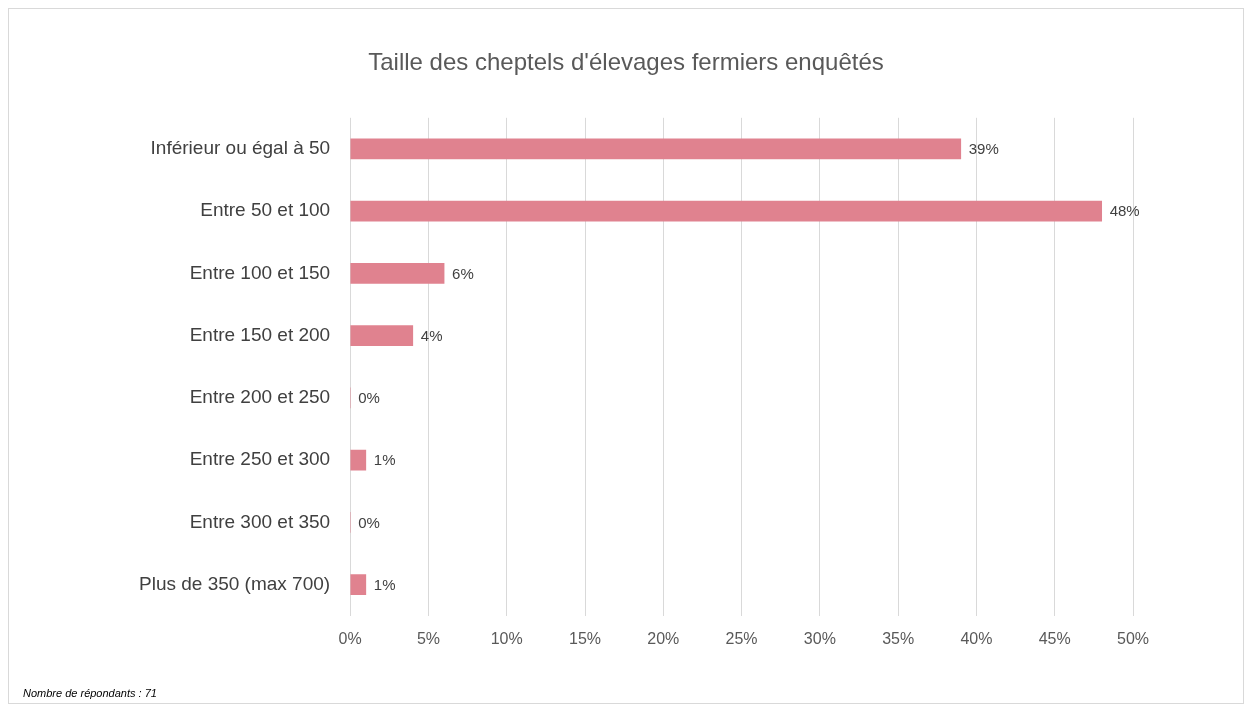  I want to click on y-tick-label: Entre 50 et 100, so click(265, 210).